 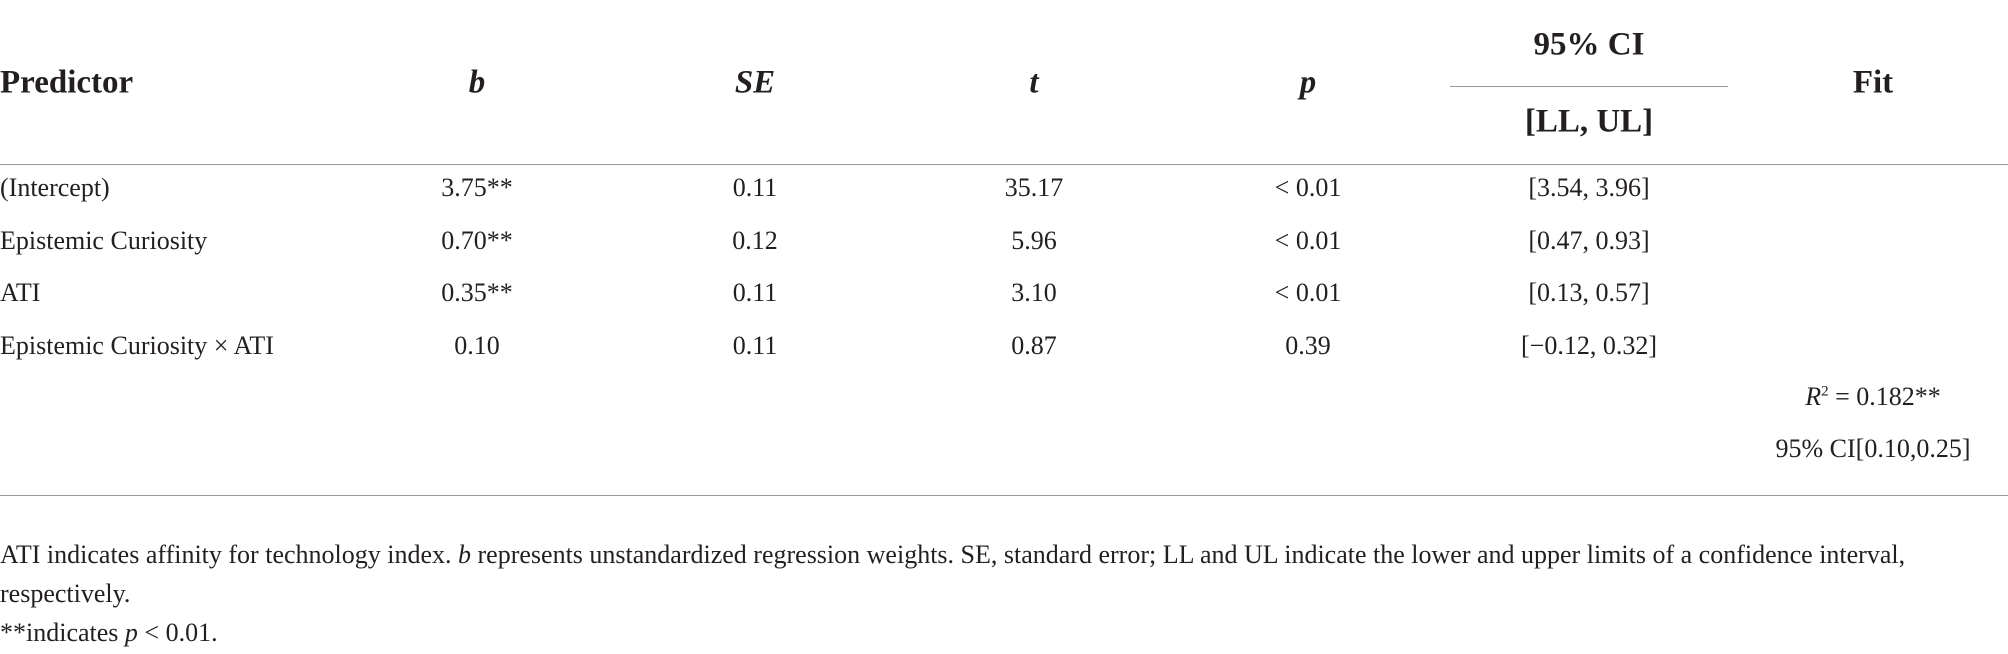 I want to click on table-cell: 0.12, so click(x=755, y=240).